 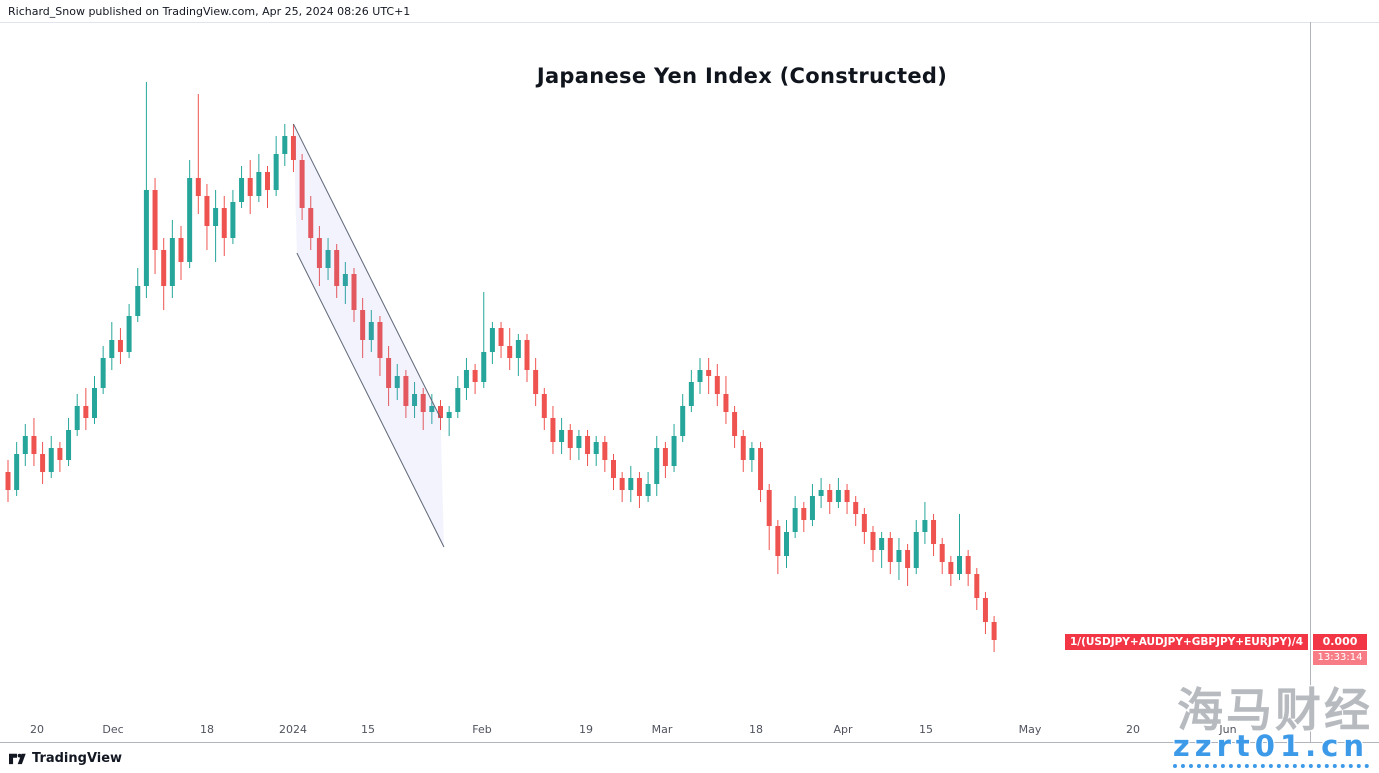 I want to click on watermark-link: zzrt01.cn, so click(x=1270, y=748).